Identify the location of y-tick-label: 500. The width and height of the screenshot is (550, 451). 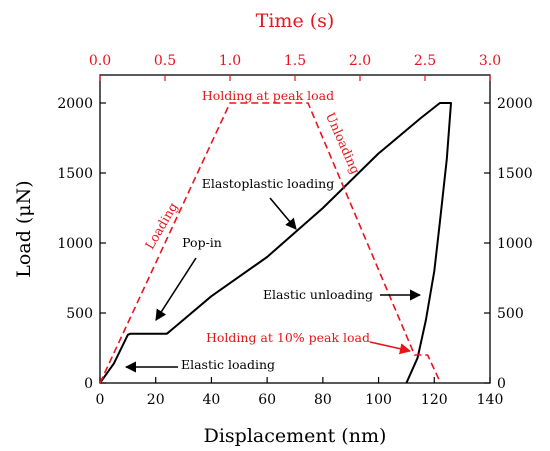
(79, 314).